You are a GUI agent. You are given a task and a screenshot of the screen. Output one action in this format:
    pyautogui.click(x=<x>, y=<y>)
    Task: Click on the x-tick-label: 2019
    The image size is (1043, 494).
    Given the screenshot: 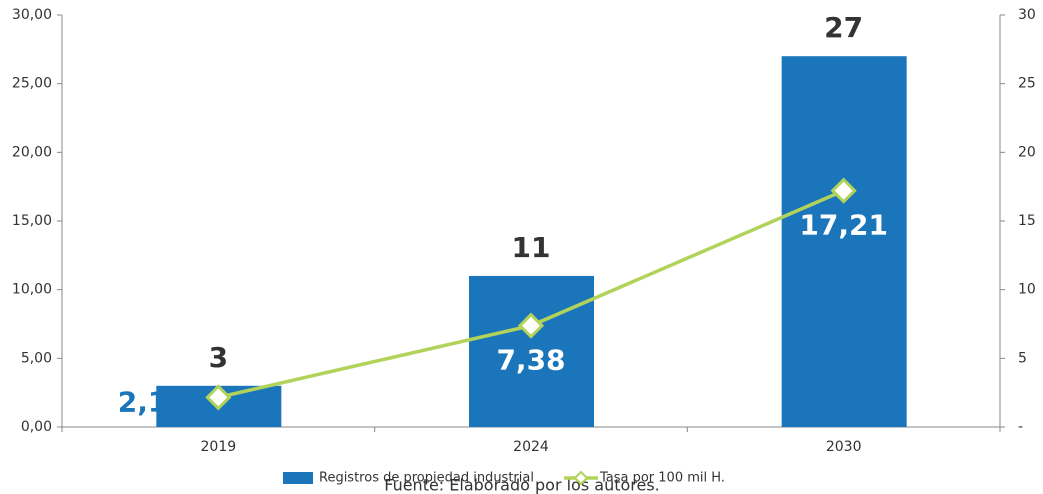 What is the action you would take?
    pyautogui.click(x=219, y=447)
    